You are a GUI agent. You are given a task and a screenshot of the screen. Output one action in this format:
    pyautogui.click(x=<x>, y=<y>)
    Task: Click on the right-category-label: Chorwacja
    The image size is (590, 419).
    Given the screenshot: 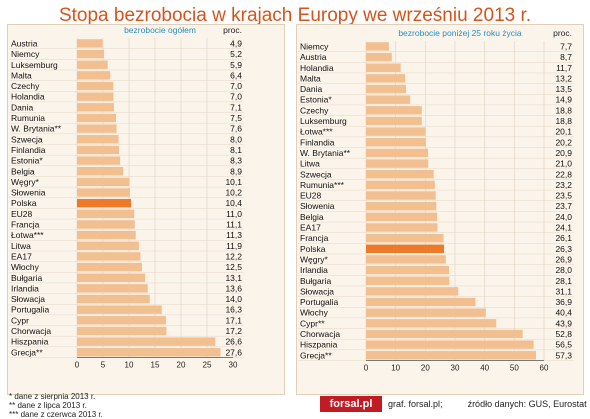 What is the action you would take?
    pyautogui.click(x=320, y=334)
    